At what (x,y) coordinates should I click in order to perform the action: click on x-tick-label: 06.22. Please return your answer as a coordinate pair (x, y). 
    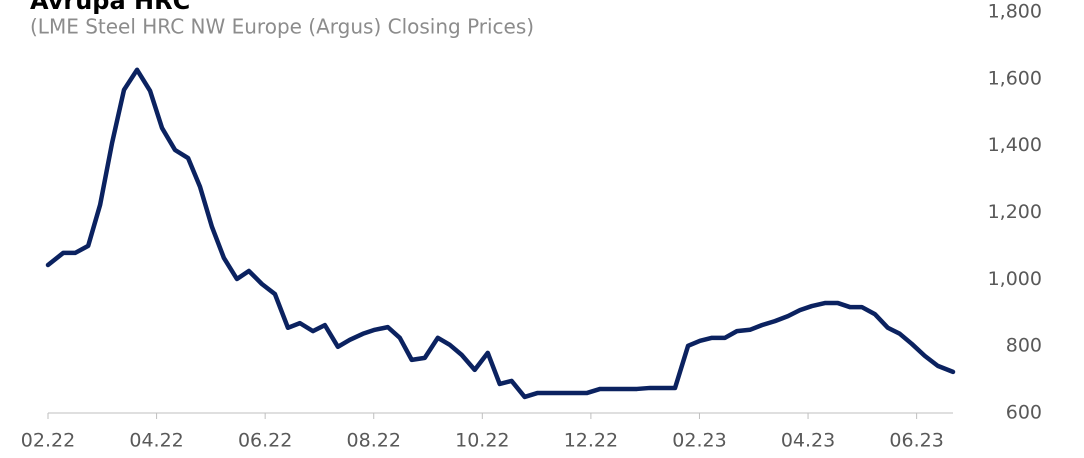
    Looking at the image, I should click on (265, 441).